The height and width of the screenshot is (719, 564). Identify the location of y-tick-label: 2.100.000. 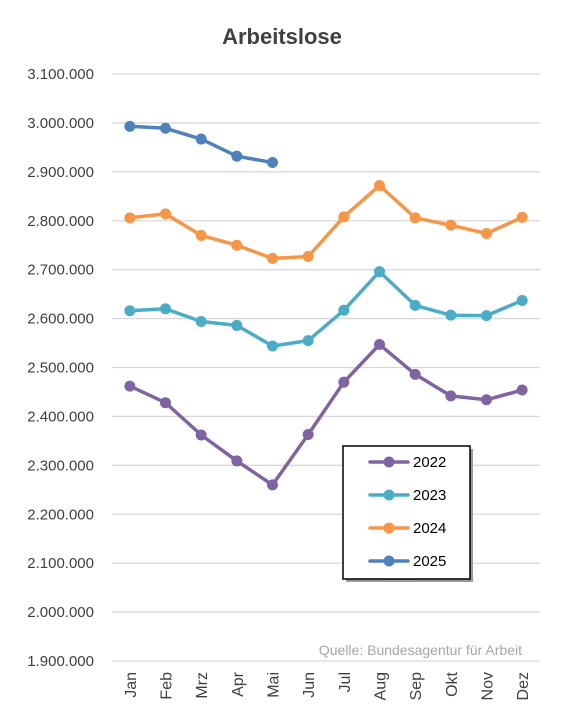
(60, 563).